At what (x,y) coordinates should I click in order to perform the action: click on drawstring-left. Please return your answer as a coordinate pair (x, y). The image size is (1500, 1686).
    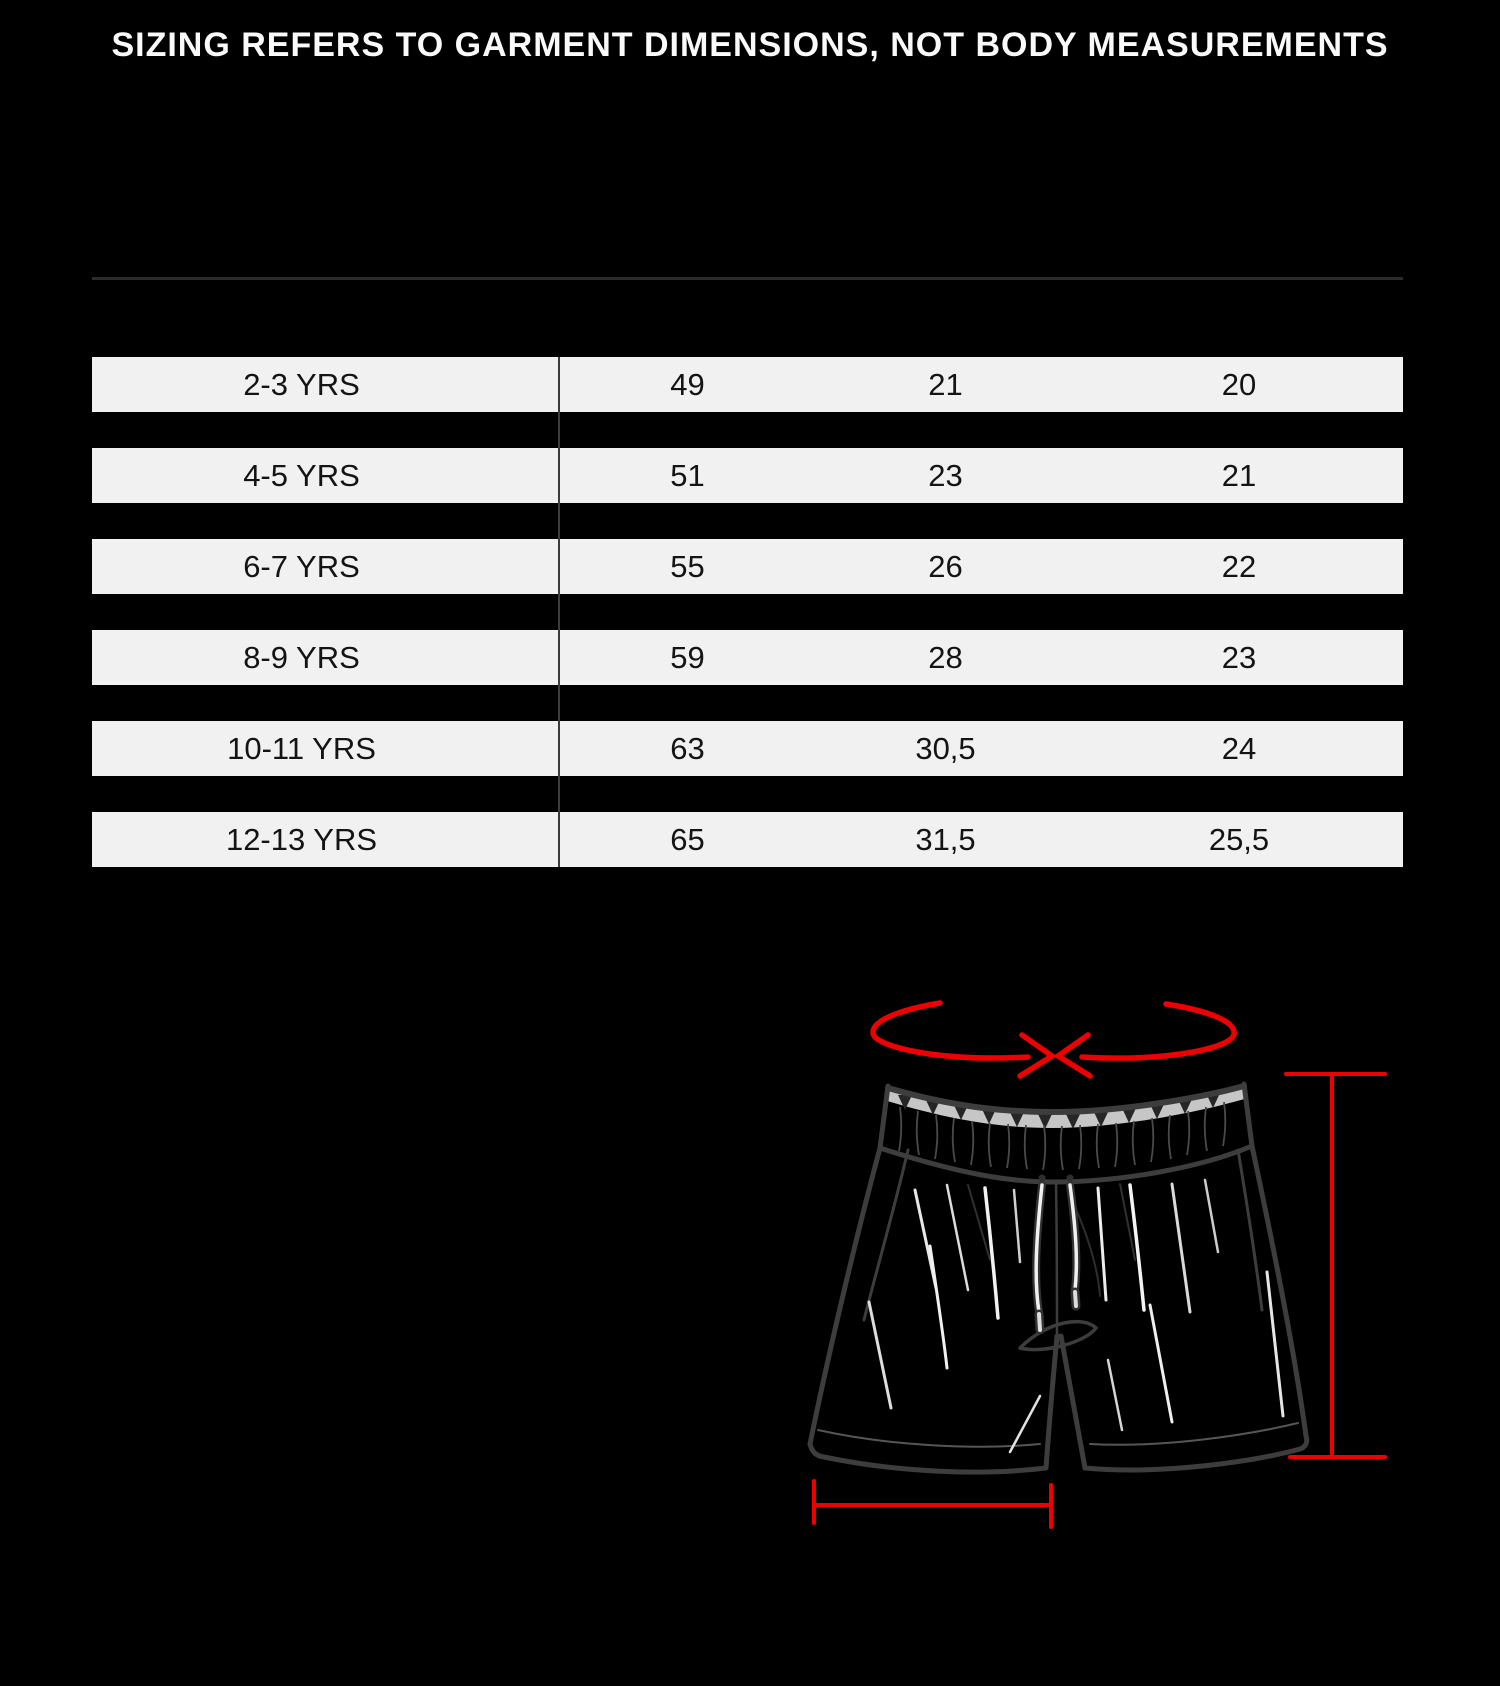
    Looking at the image, I should click on (1039, 1258).